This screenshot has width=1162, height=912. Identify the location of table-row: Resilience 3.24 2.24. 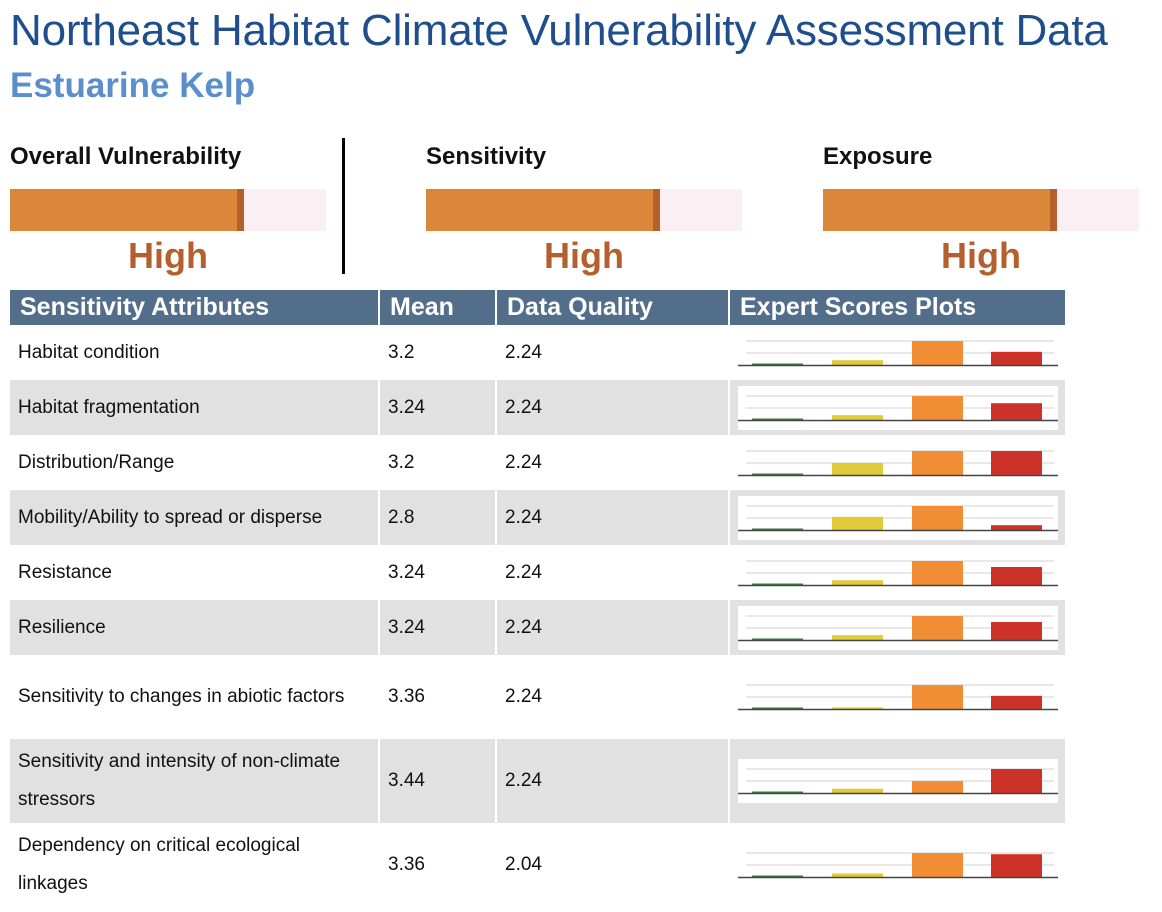
(538, 627).